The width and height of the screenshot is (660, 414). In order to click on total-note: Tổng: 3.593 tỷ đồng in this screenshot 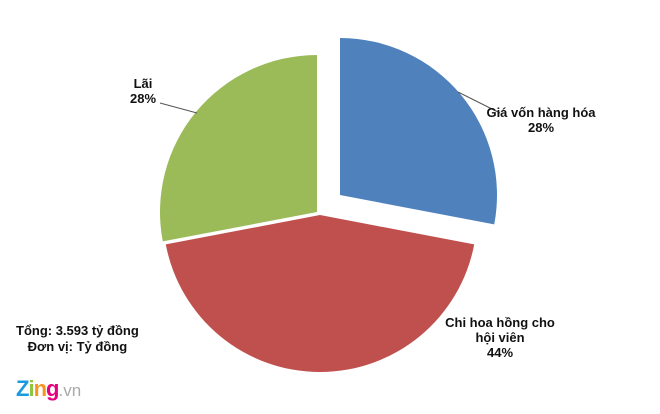, I will do `click(77, 330)`.